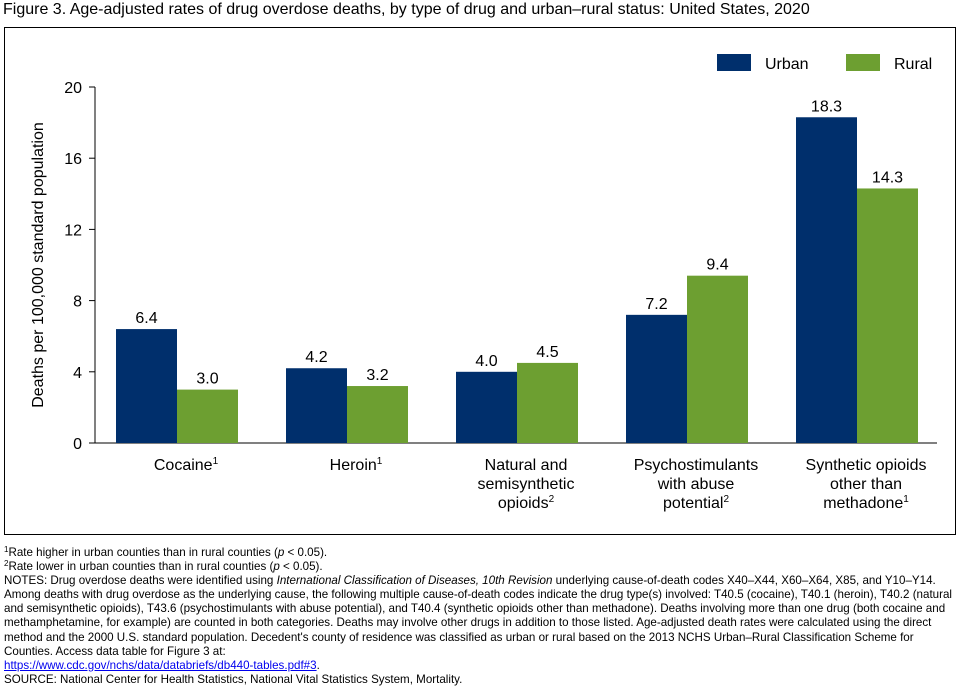 Image resolution: width=960 pixels, height=700 pixels. Describe the element at coordinates (696, 503) in the screenshot. I see `x-category-label: potential2` at that location.